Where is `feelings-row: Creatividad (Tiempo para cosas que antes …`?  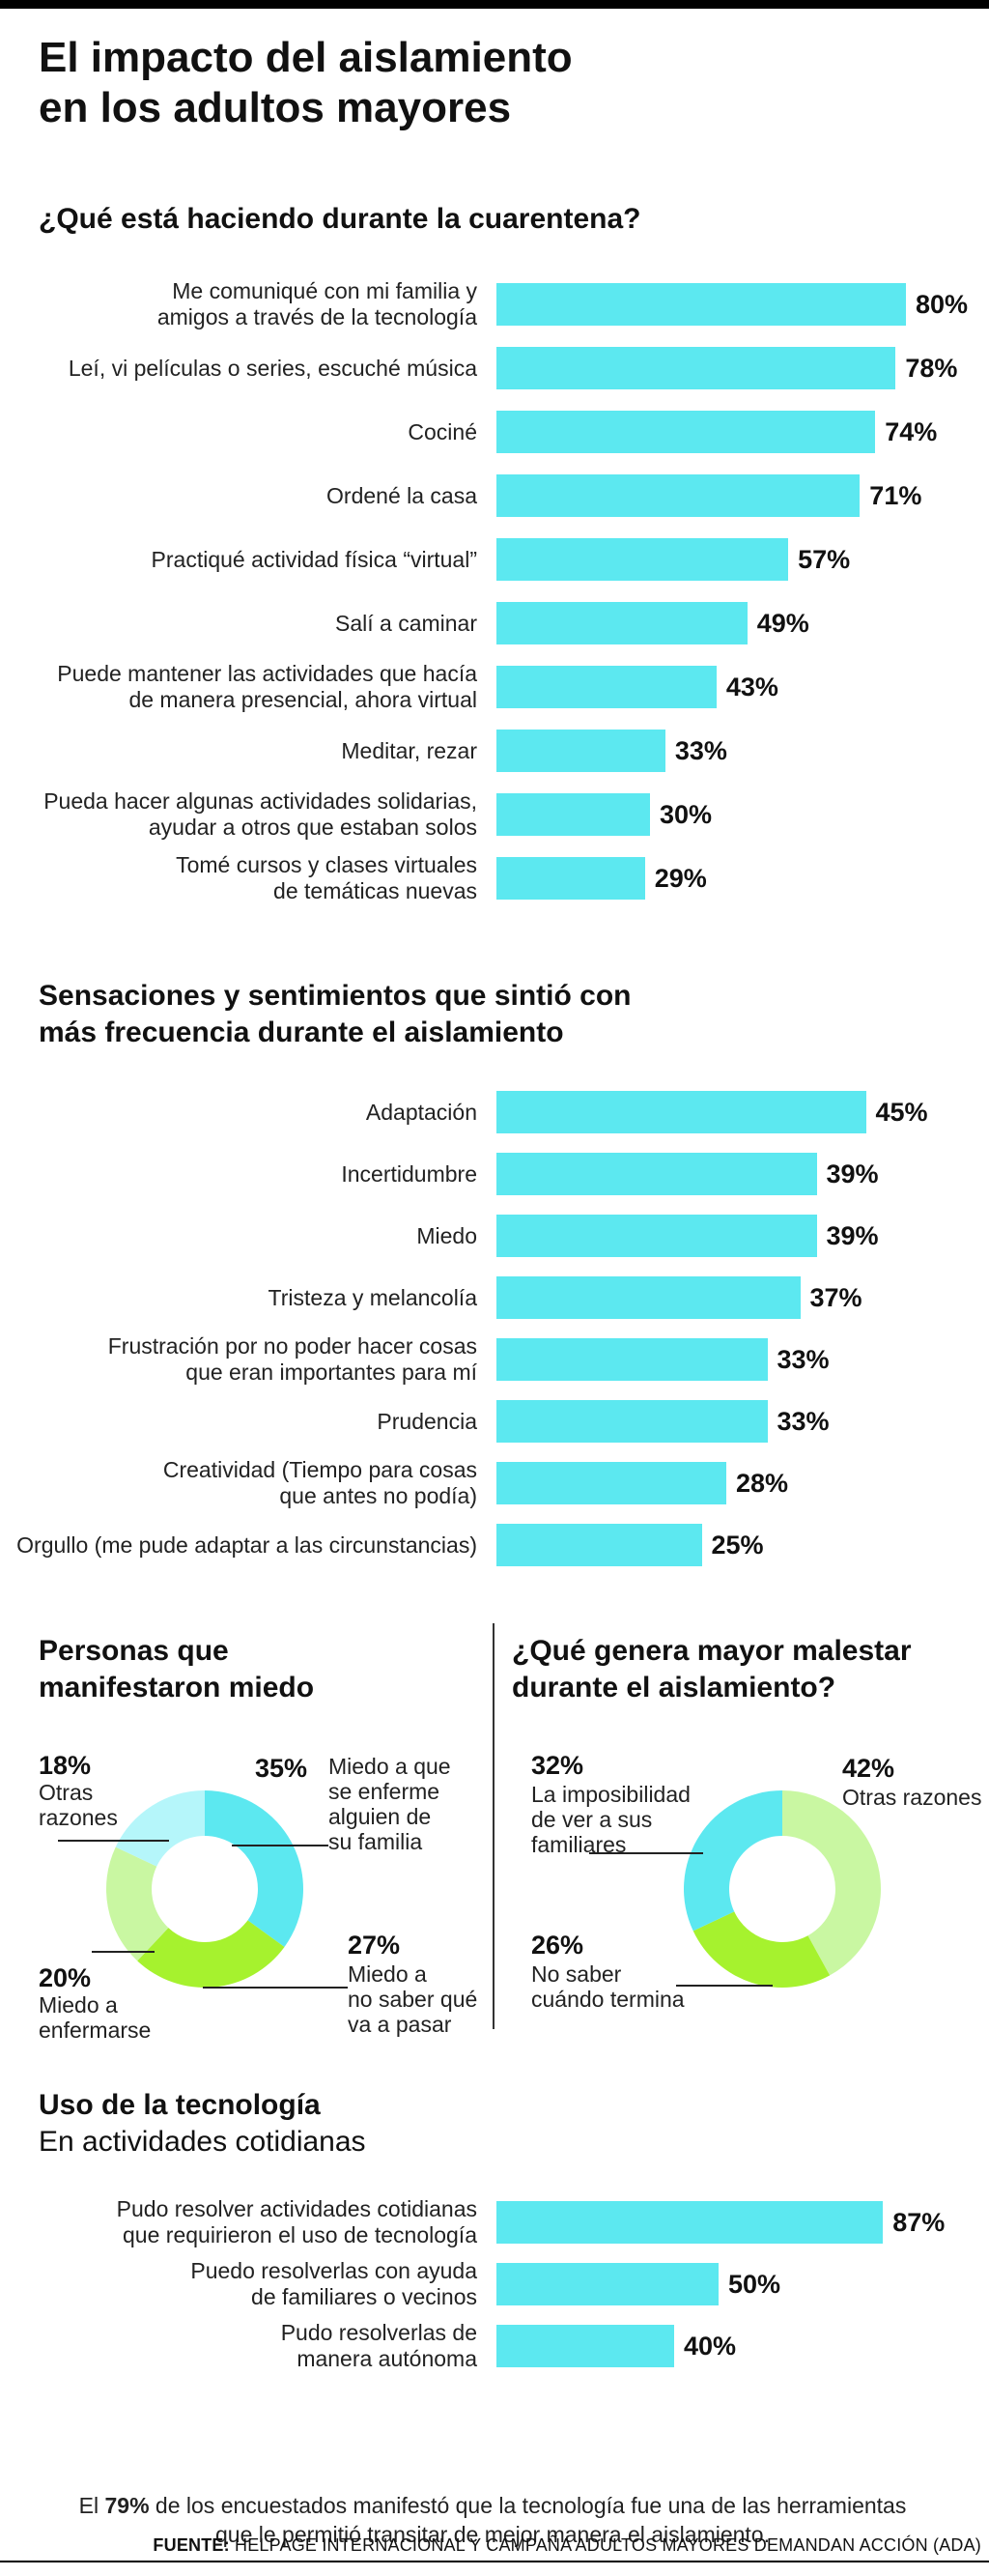
feelings-row: Creatividad (Tiempo para cosas que antes … is located at coordinates (494, 1483).